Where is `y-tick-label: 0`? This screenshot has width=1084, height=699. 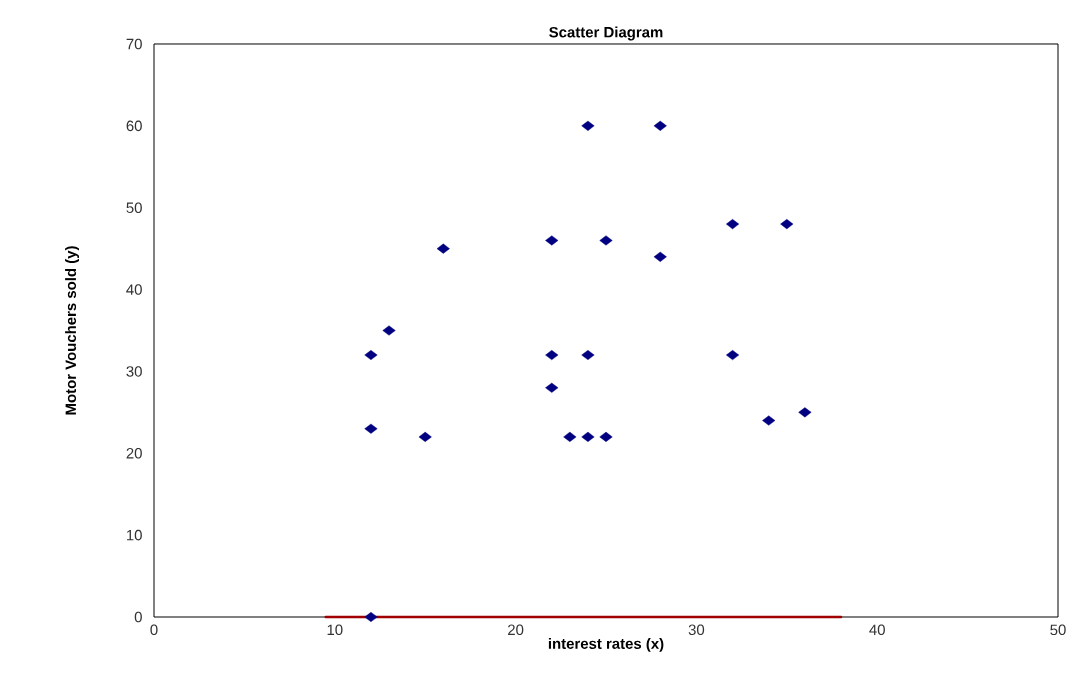 y-tick-label: 0 is located at coordinates (138, 617).